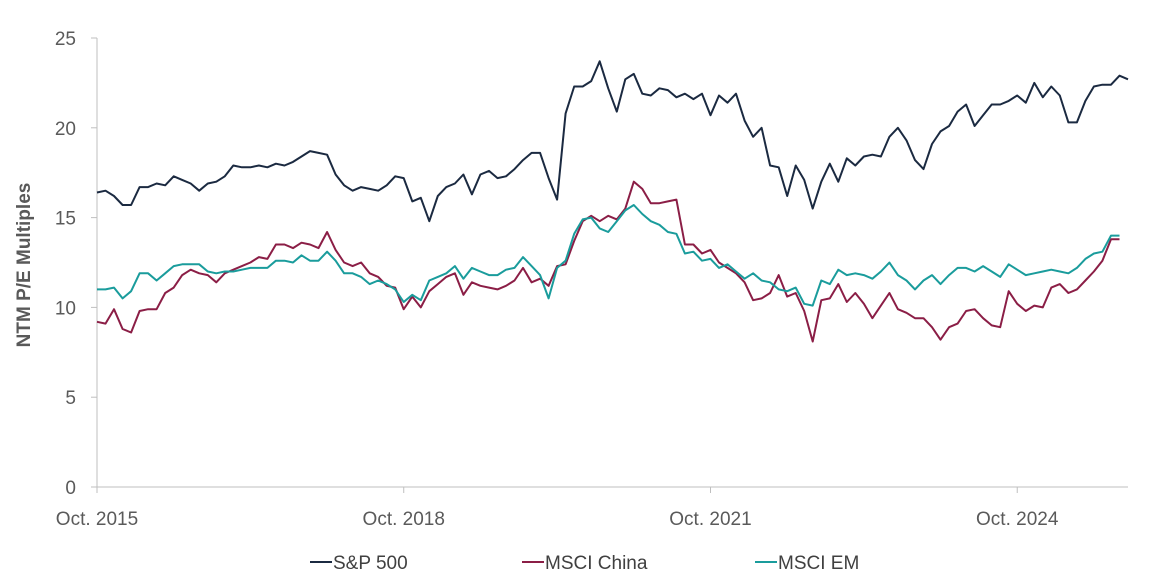  Describe the element at coordinates (1017, 519) in the screenshot. I see `x-tick-label: Oct. 2024` at that location.